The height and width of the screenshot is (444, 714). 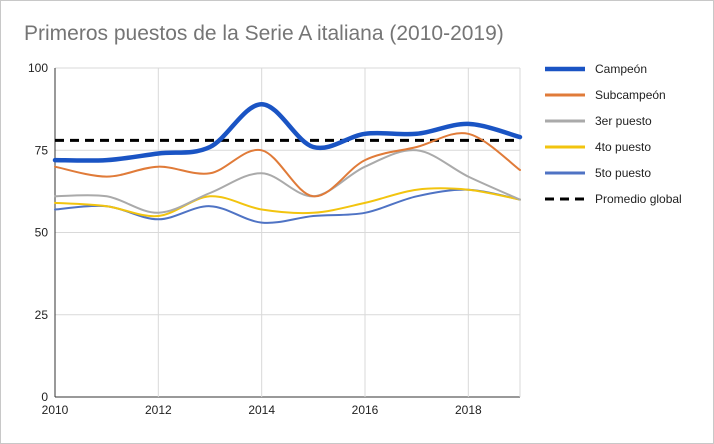 I want to click on y-tick-label: 100, so click(x=38, y=68).